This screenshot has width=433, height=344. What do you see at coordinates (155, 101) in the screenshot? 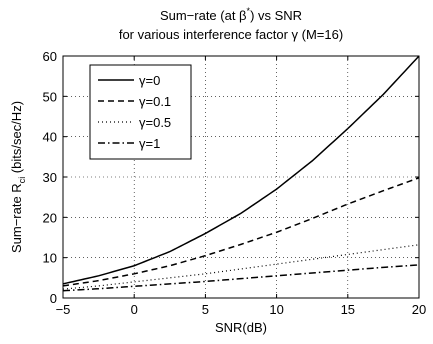
I see `legend-label: γ=0.1` at bounding box center [155, 101].